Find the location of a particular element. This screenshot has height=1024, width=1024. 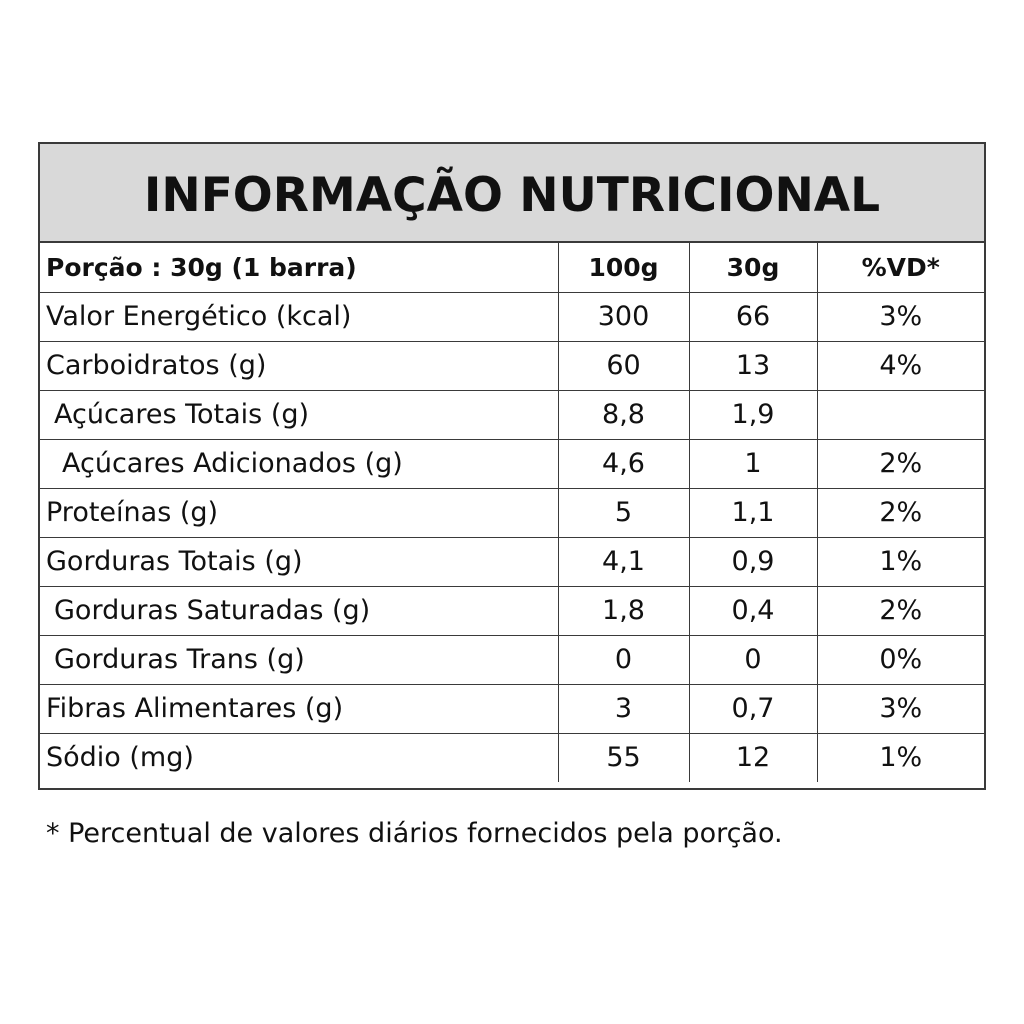

nutrient-label: Proteínas (g) is located at coordinates (299, 512).